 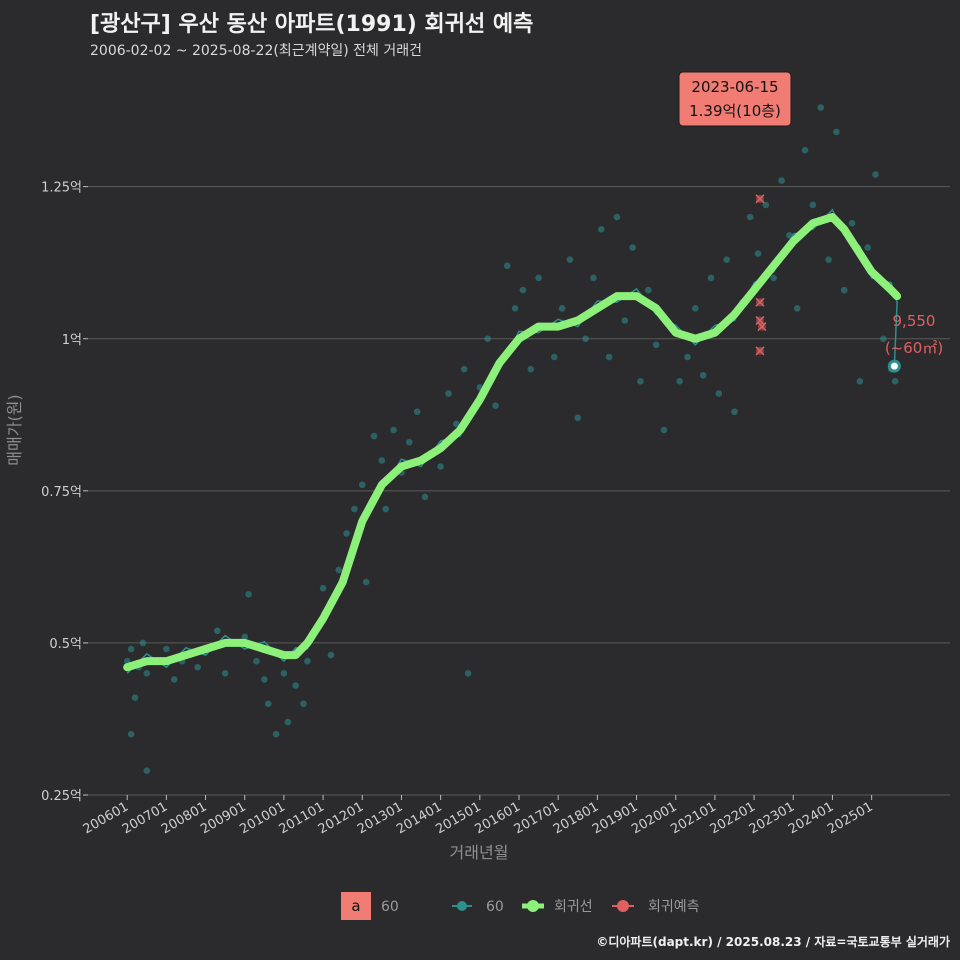 I want to click on annotation-layer: 2023-06-15 1.39억(10층) 9,550 (~60㎡), so click(x=810, y=222).